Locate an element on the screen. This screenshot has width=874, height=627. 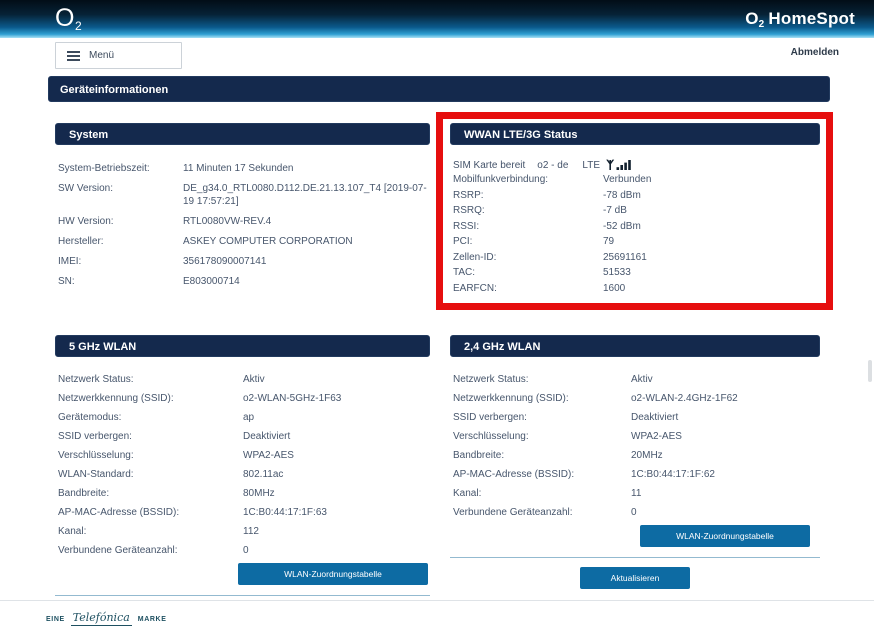
table-row: Hersteller: ASKEY COMPUTER CORPORATION is located at coordinates (244, 241).